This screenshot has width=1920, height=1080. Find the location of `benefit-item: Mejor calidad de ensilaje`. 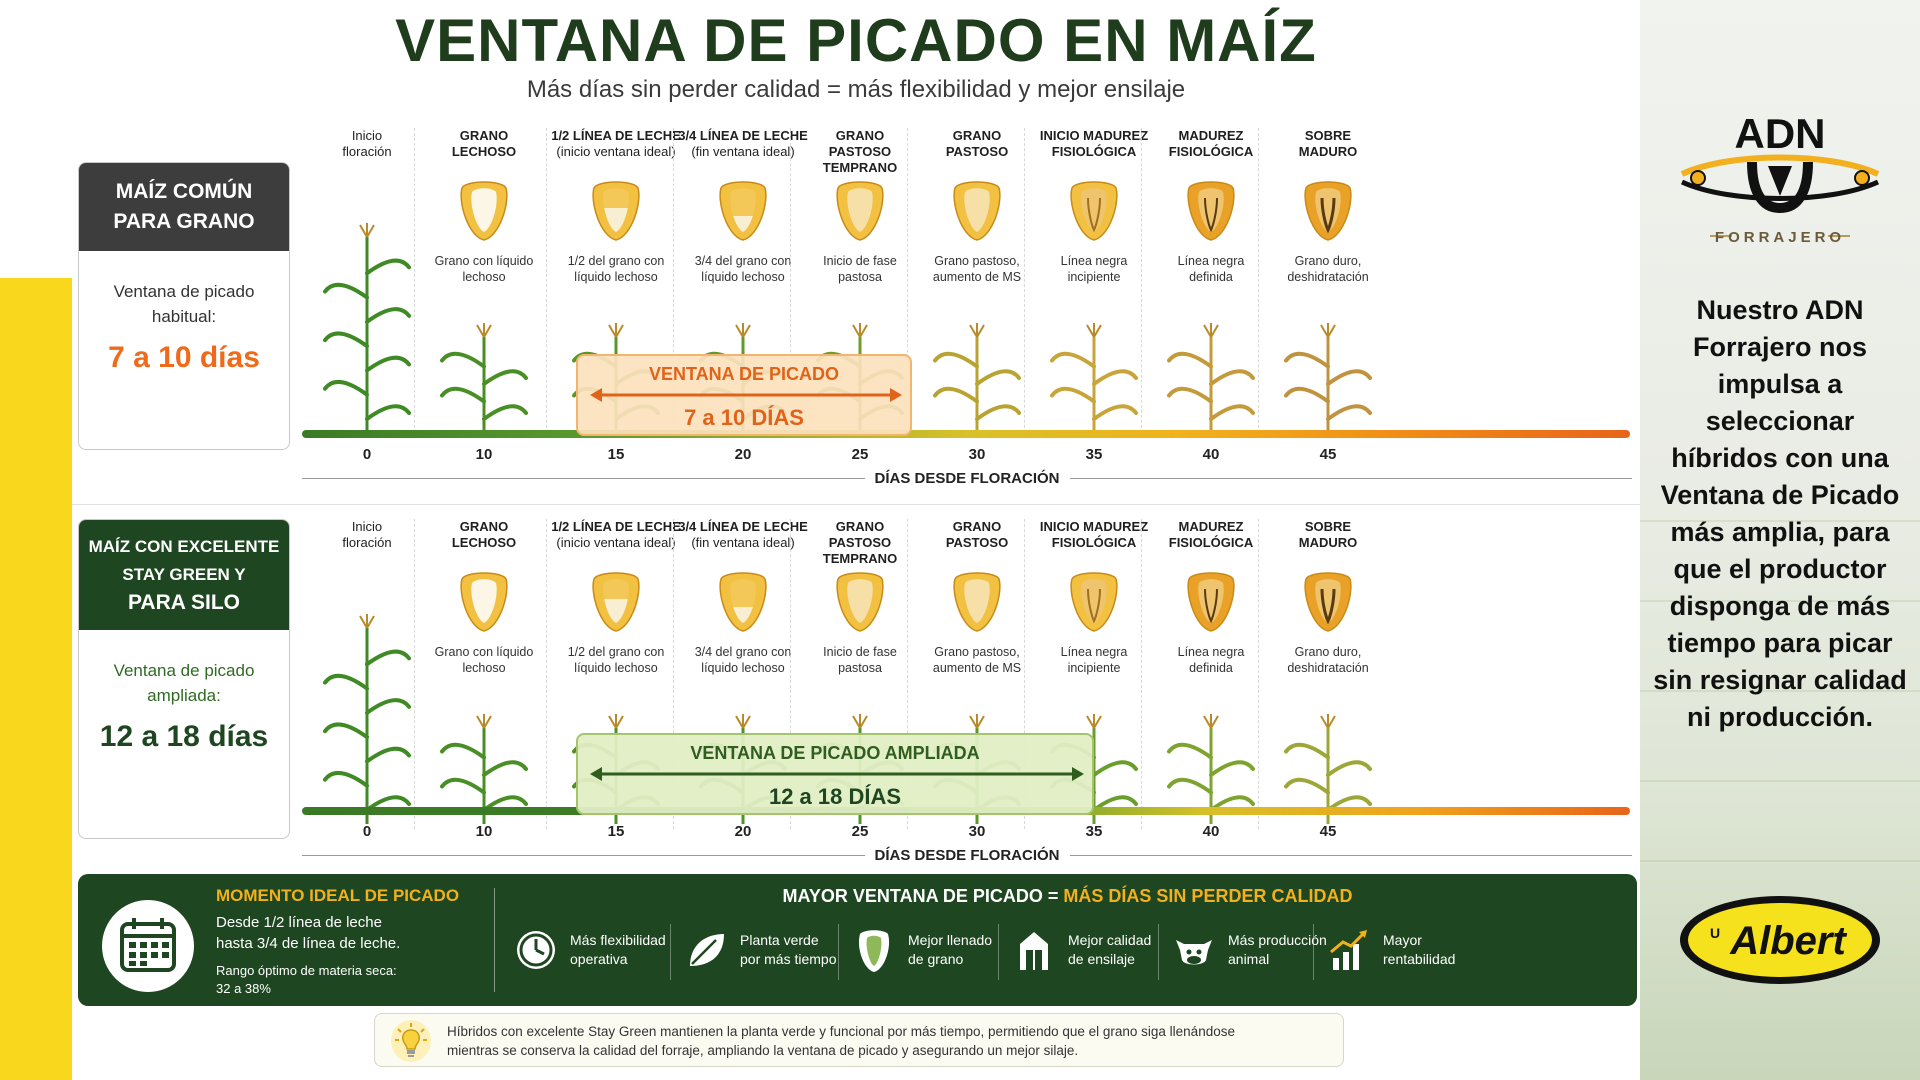

benefit-item: Mejor calidad de ensilaje is located at coordinates (1093, 950).